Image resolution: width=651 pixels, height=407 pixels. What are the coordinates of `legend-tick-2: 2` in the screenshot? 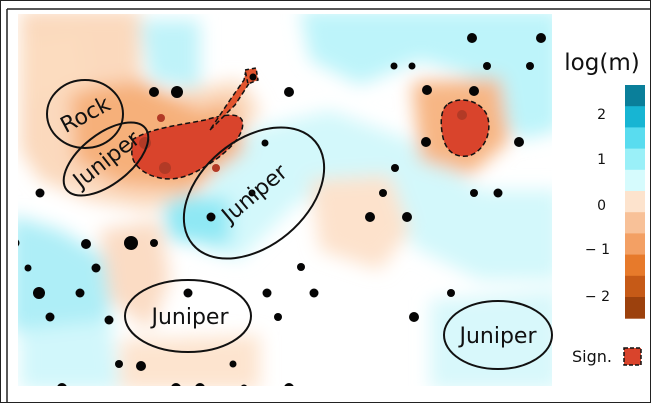 It's located at (601, 115).